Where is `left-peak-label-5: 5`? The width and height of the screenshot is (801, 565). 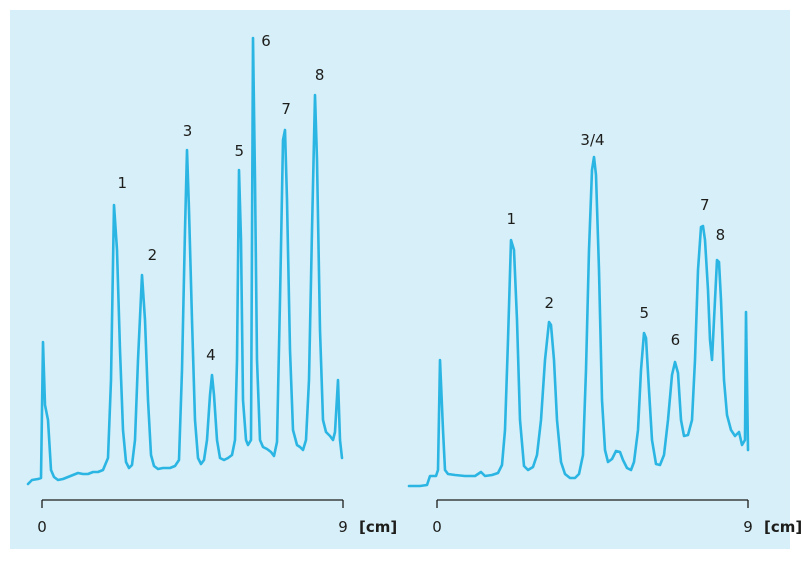 left-peak-label-5: 5 is located at coordinates (240, 151).